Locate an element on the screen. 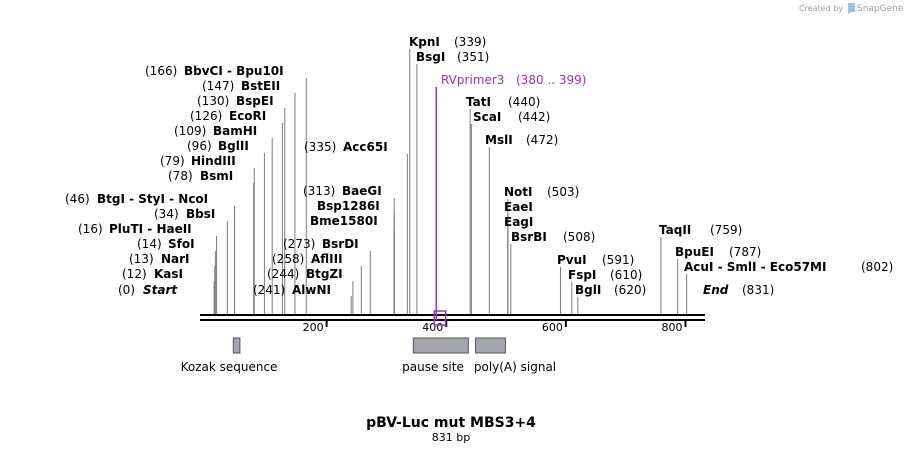 The width and height of the screenshot is (904, 453). feature-kozak-sequence is located at coordinates (236, 345).